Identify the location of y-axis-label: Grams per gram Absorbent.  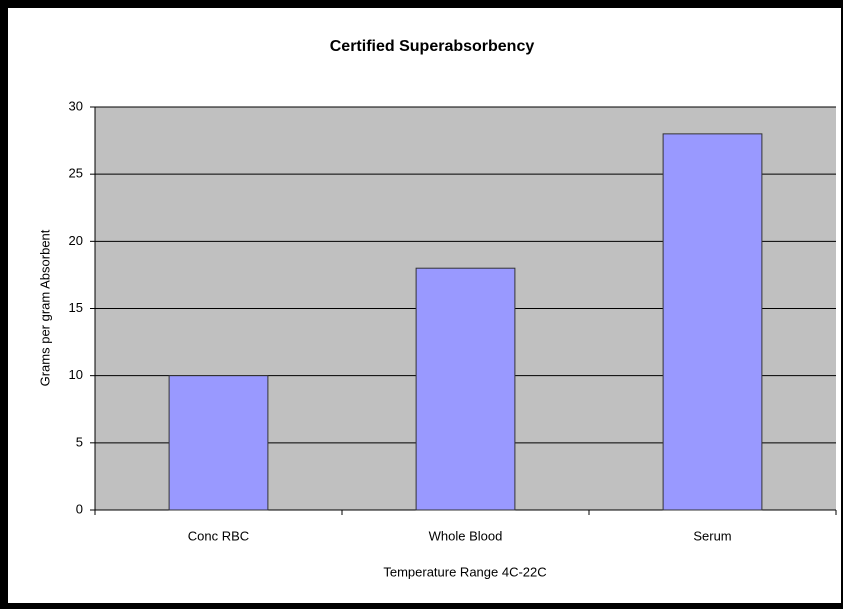
(44, 307).